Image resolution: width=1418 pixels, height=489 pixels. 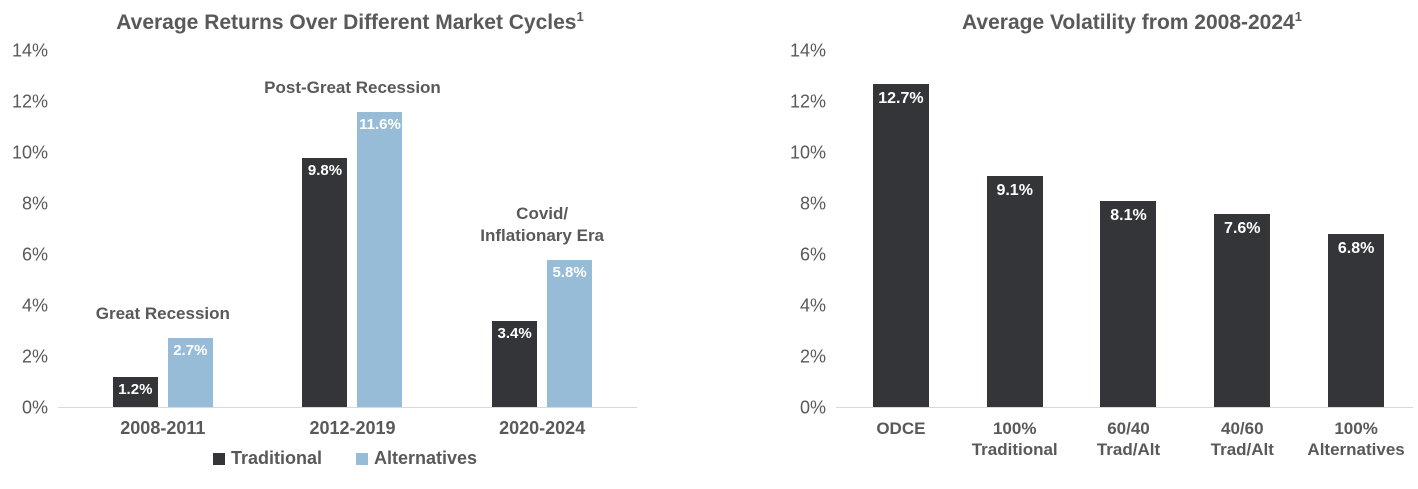 What do you see at coordinates (570, 333) in the screenshot?
I see `bar-alternatives-2020-2024: 5.8%` at bounding box center [570, 333].